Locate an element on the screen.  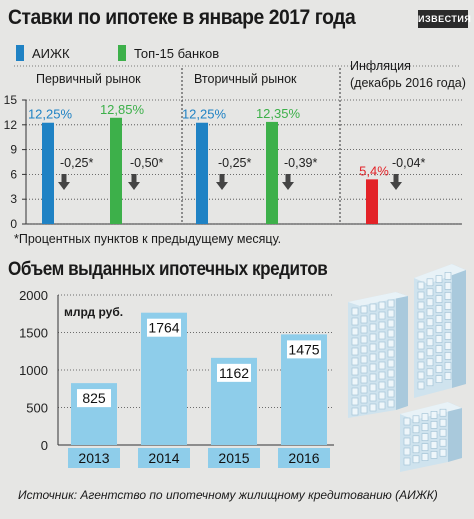
category-label: 2013 is located at coordinates (93, 458).